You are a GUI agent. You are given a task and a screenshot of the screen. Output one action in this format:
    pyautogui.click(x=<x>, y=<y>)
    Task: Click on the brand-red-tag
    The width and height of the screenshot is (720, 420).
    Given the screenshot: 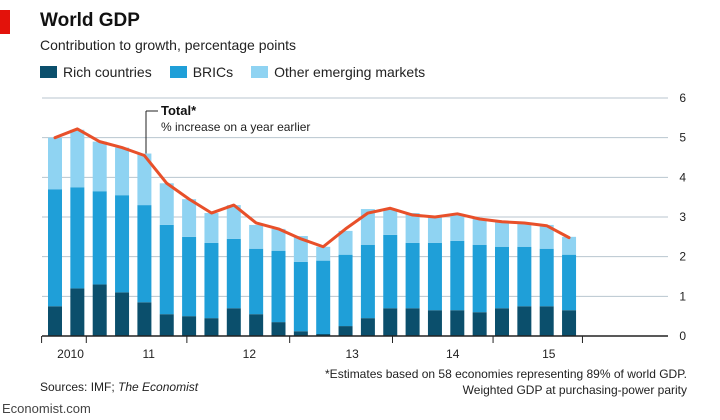 What is the action you would take?
    pyautogui.click(x=5, y=22)
    